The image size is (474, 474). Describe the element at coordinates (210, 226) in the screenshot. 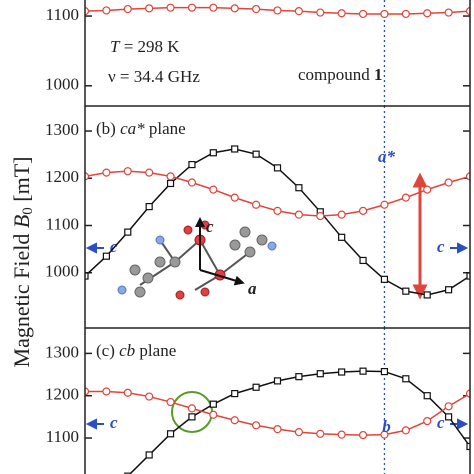

I see `inset-axis: c` at that location.